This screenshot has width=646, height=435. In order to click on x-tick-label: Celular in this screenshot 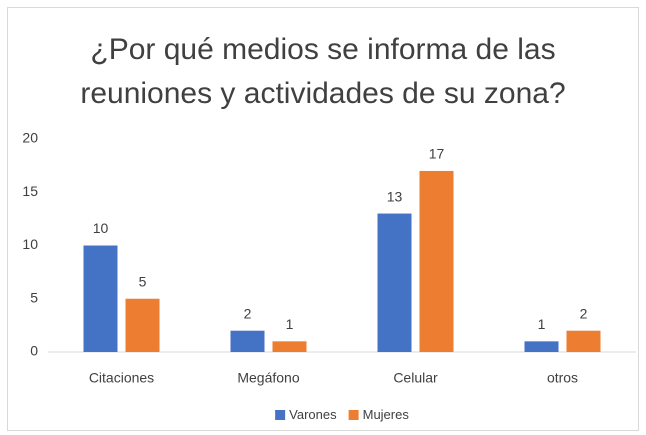, I will do `click(415, 378)`.